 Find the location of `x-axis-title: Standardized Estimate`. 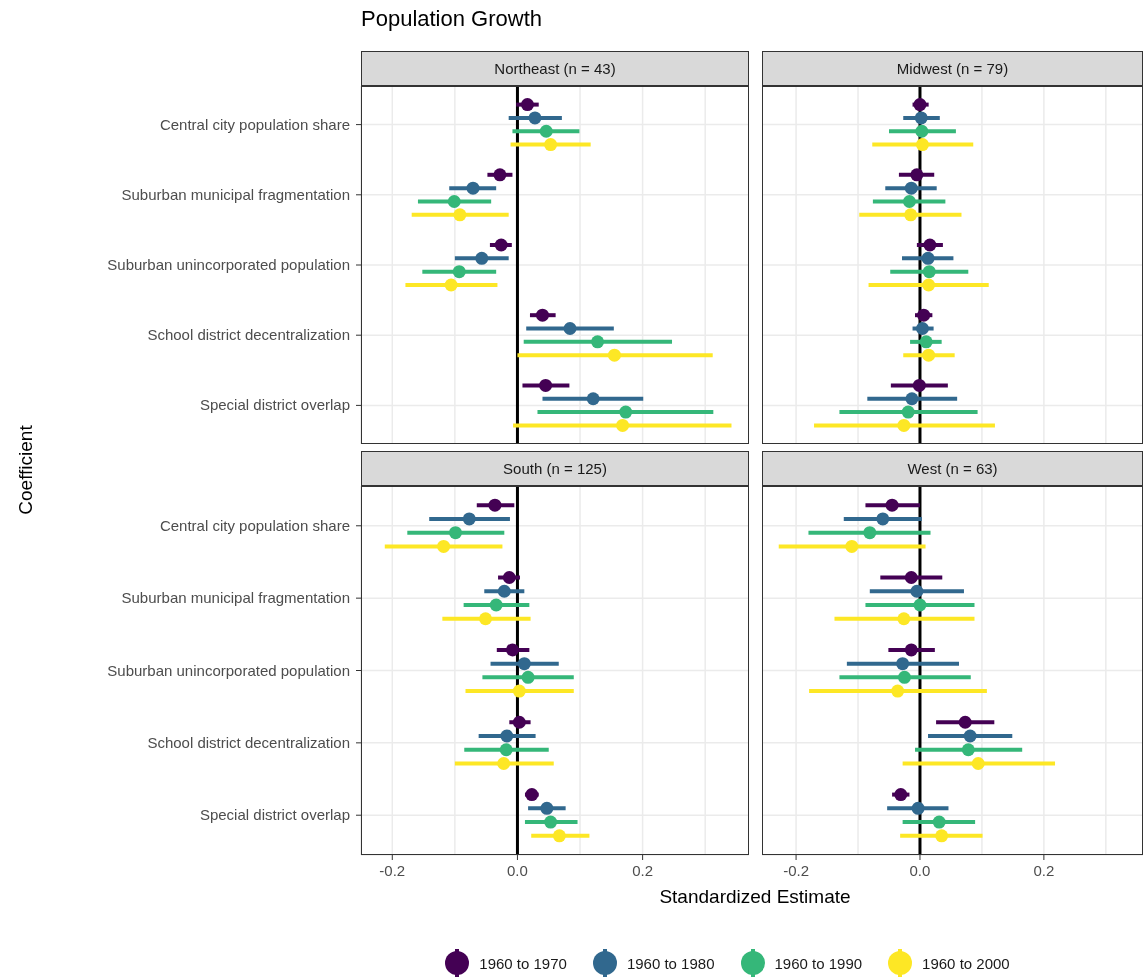

x-axis-title: Standardized Estimate is located at coordinates (755, 897).